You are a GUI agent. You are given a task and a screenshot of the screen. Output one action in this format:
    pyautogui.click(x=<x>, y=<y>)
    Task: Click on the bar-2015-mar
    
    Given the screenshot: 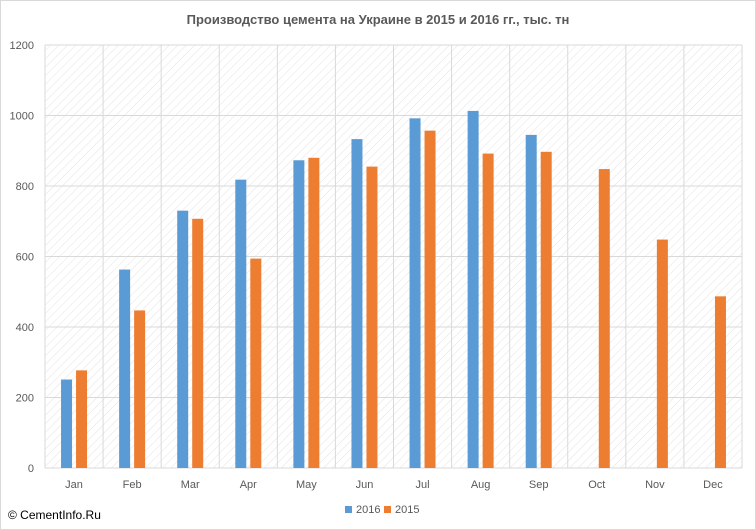 What is the action you would take?
    pyautogui.click(x=198, y=343)
    